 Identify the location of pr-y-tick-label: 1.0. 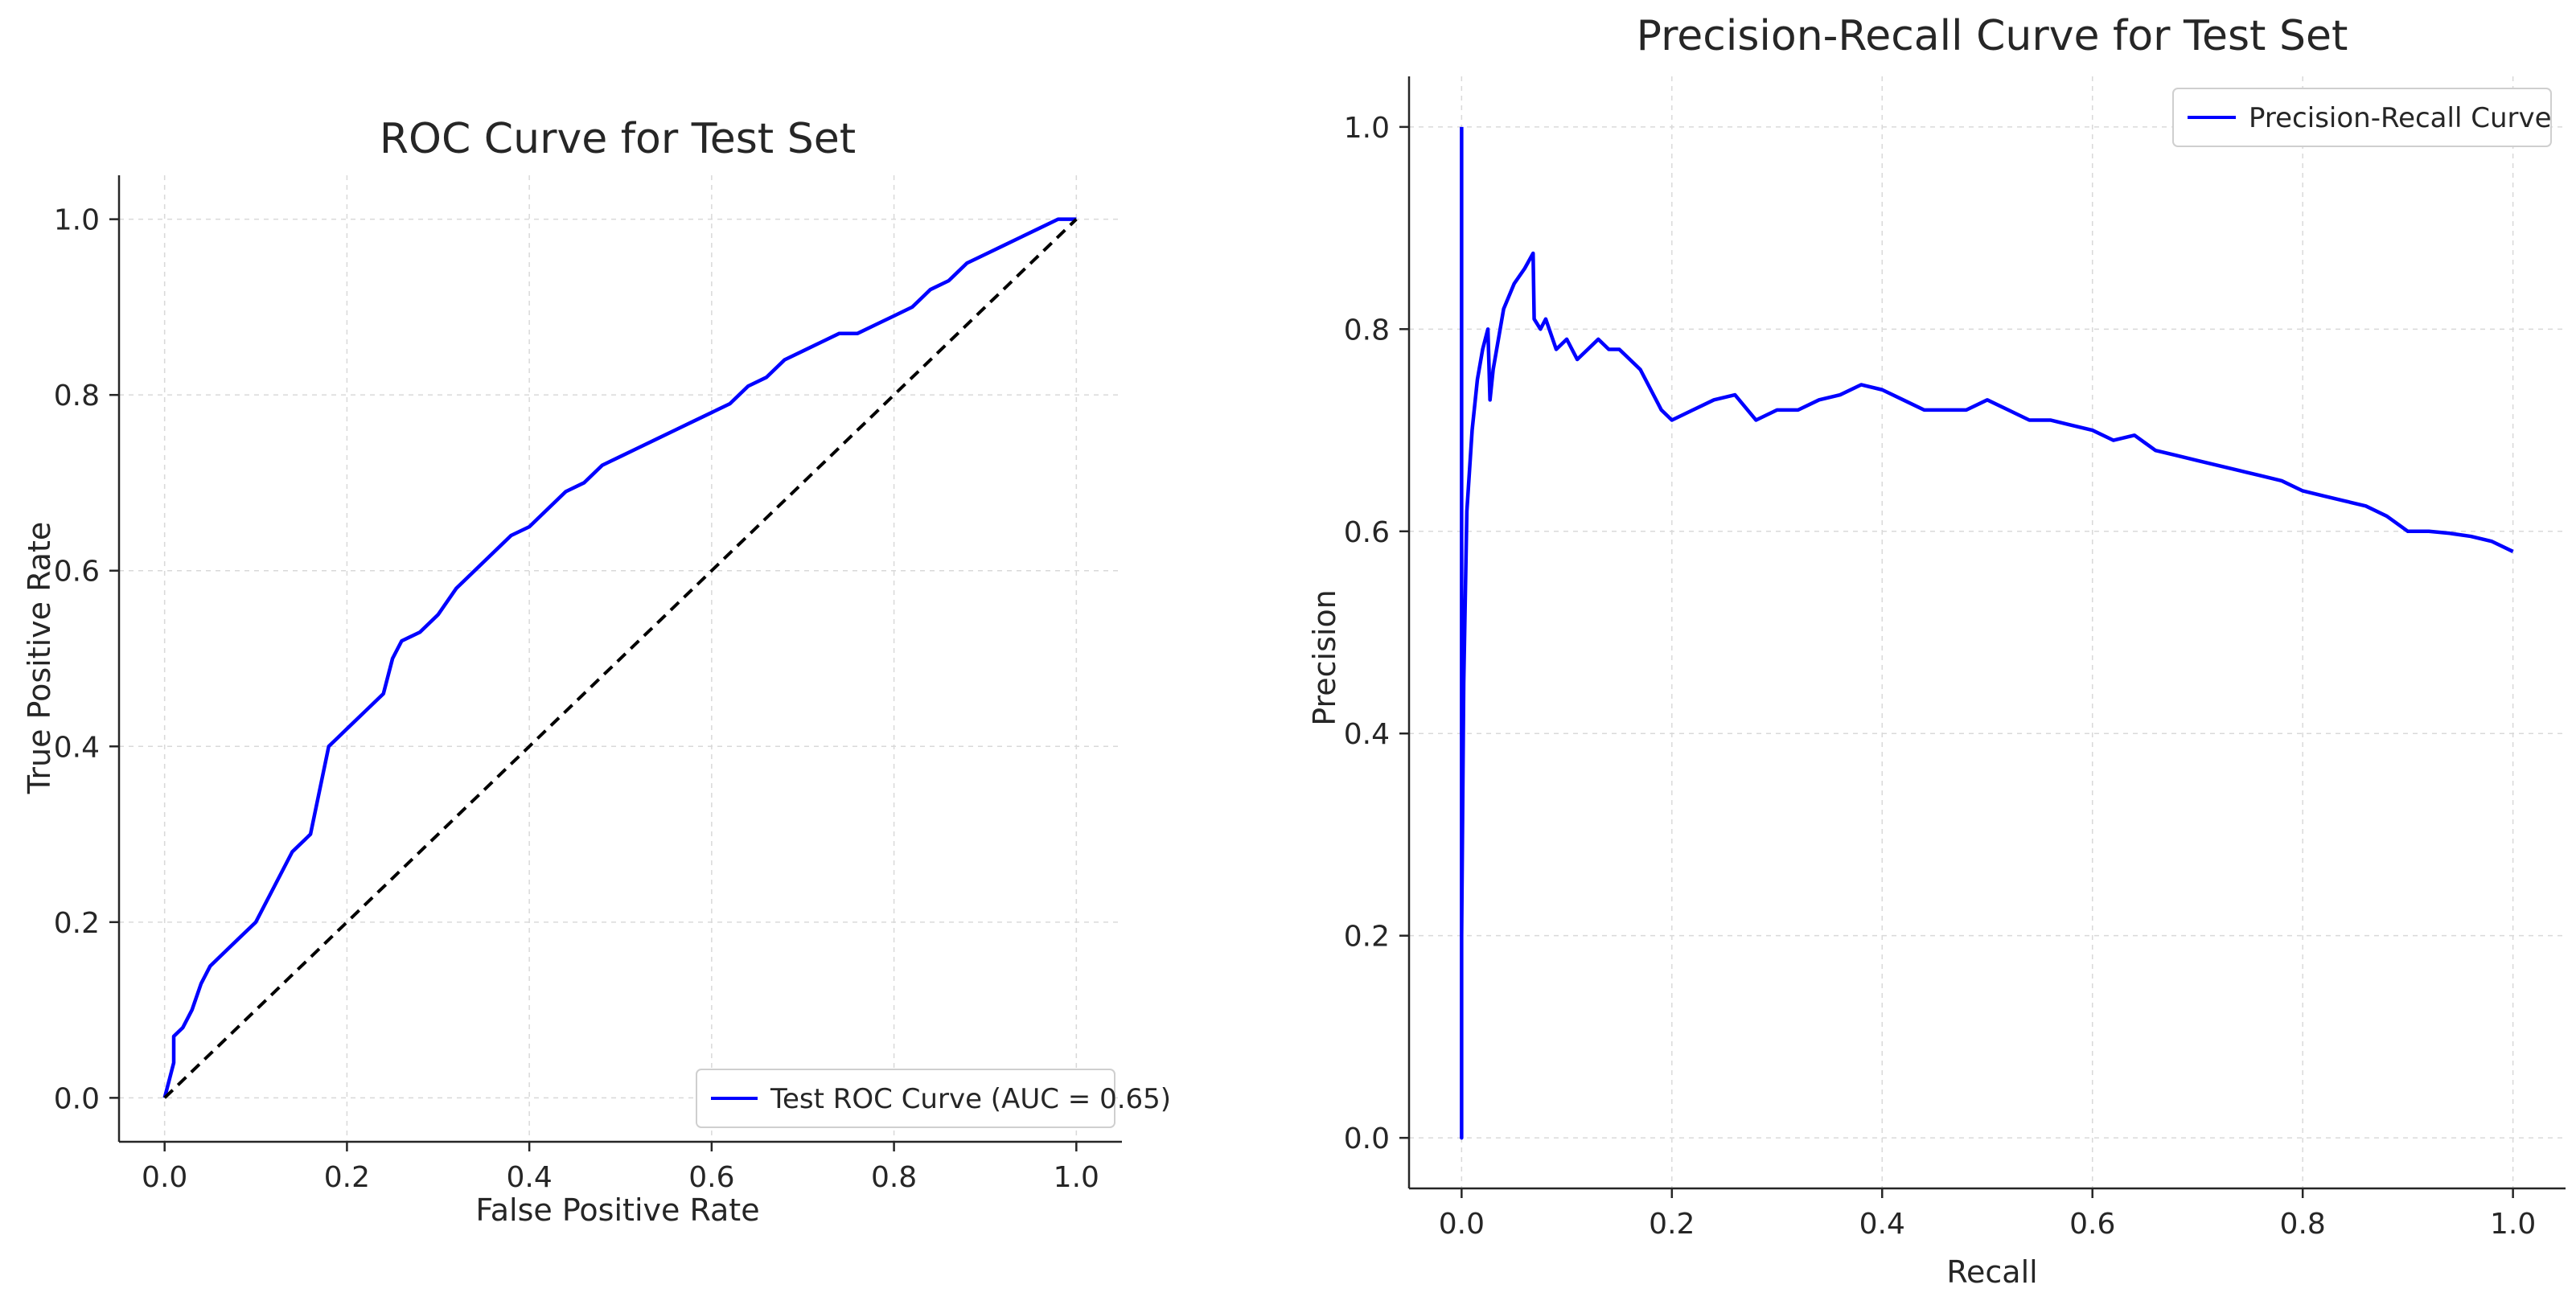
(1367, 128).